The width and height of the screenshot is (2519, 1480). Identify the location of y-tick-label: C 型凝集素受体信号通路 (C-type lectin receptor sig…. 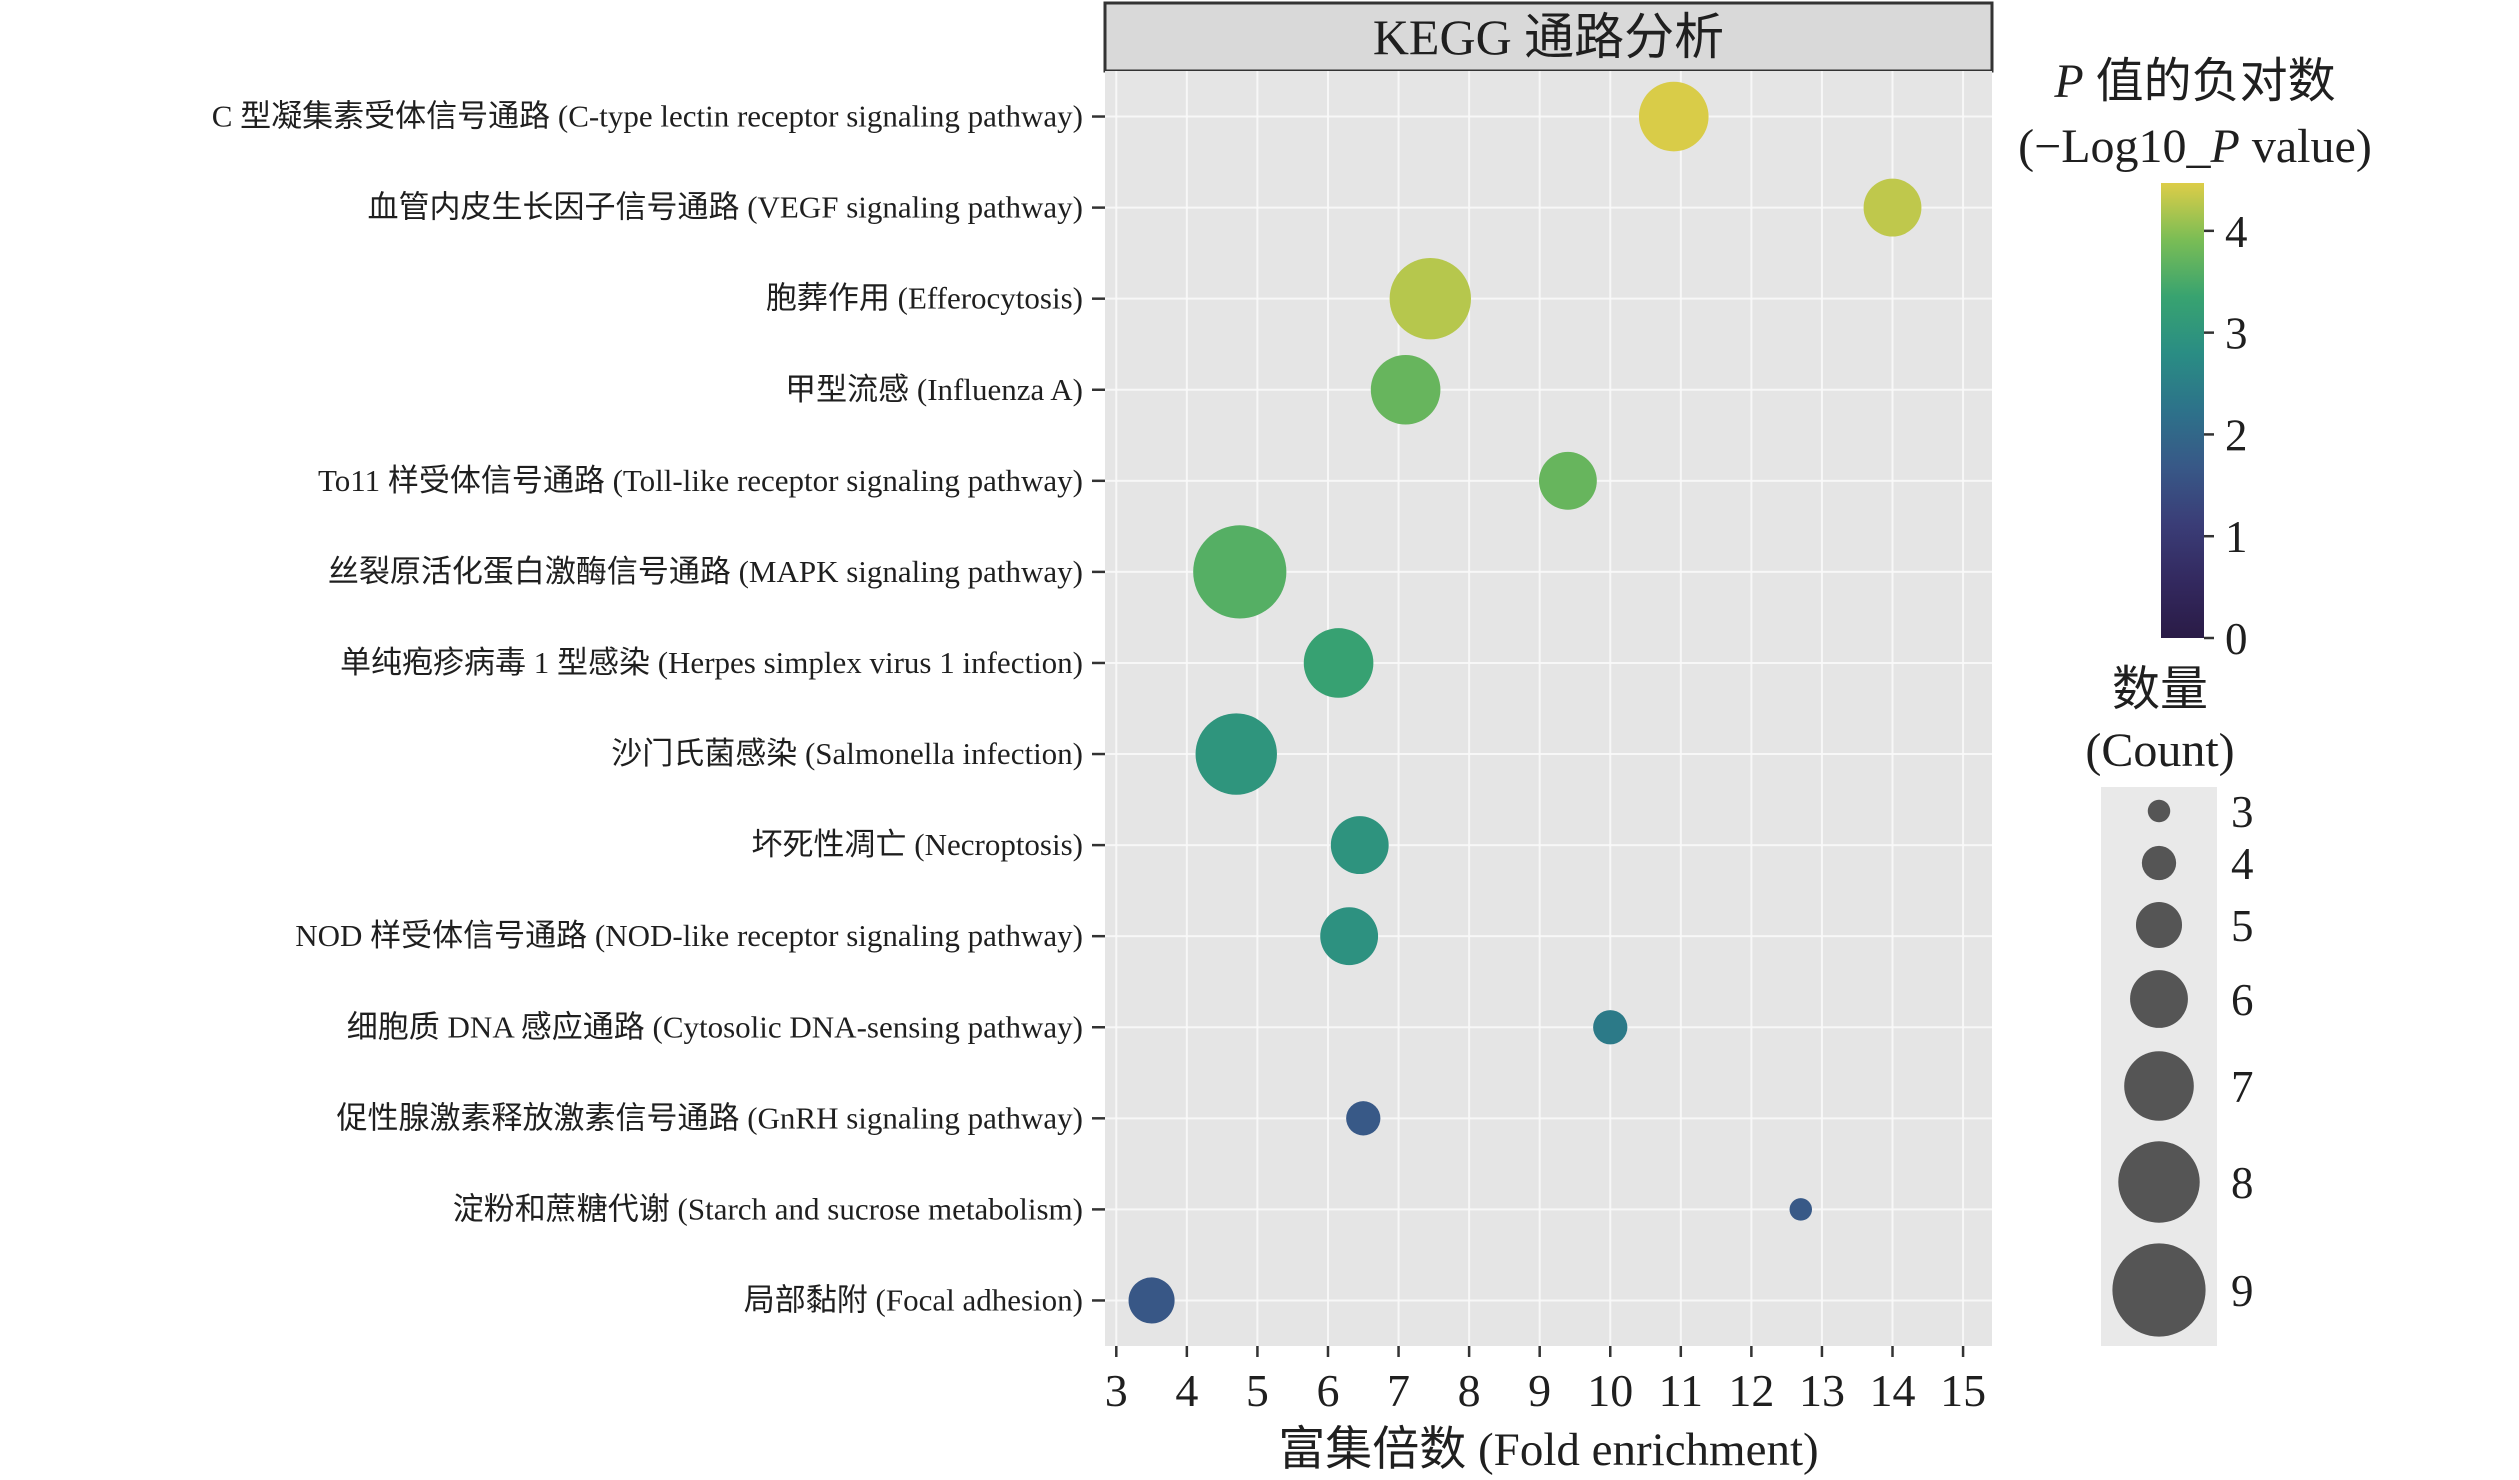
(647, 116).